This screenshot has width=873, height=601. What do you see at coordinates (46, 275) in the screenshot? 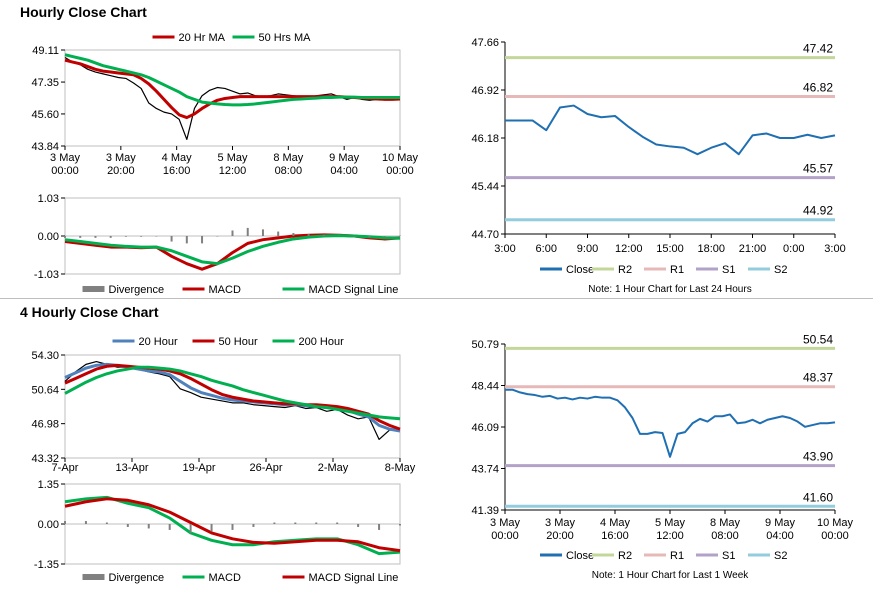
I see `y-tick-label: -1.03` at bounding box center [46, 275].